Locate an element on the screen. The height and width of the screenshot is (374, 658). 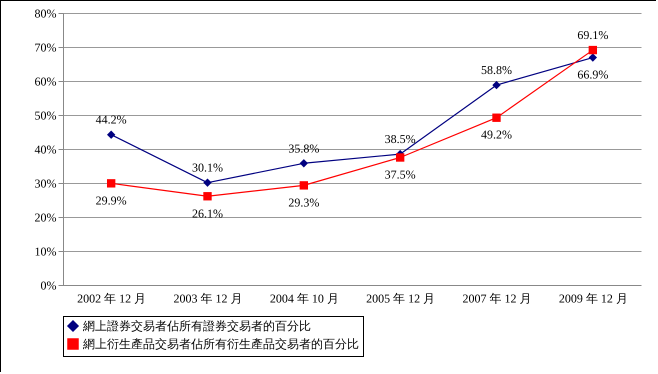
x-tick-label: 2003 年 12 月 is located at coordinates (208, 299).